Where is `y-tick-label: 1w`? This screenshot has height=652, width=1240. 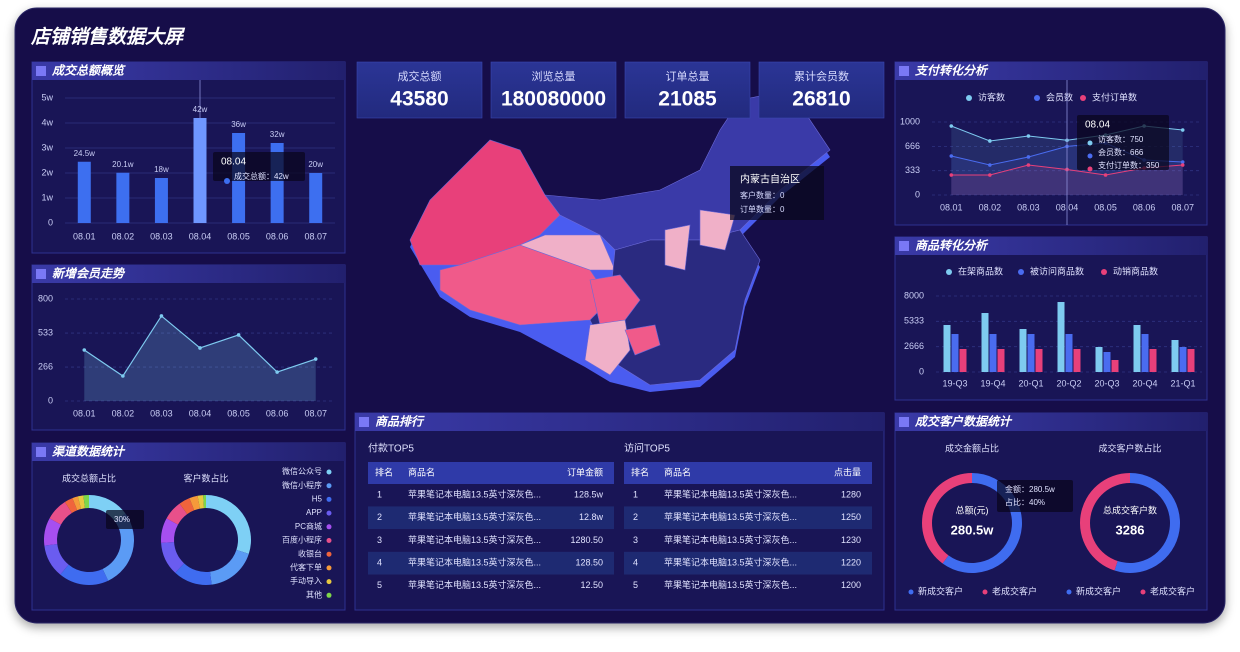
y-tick-label: 1w is located at coordinates (47, 197).